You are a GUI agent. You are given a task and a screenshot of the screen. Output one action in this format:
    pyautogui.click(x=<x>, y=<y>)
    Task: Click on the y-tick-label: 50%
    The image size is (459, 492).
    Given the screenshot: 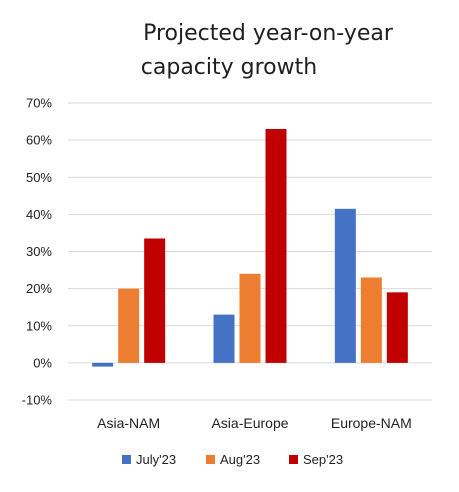 What is the action you would take?
    pyautogui.click(x=39, y=177)
    